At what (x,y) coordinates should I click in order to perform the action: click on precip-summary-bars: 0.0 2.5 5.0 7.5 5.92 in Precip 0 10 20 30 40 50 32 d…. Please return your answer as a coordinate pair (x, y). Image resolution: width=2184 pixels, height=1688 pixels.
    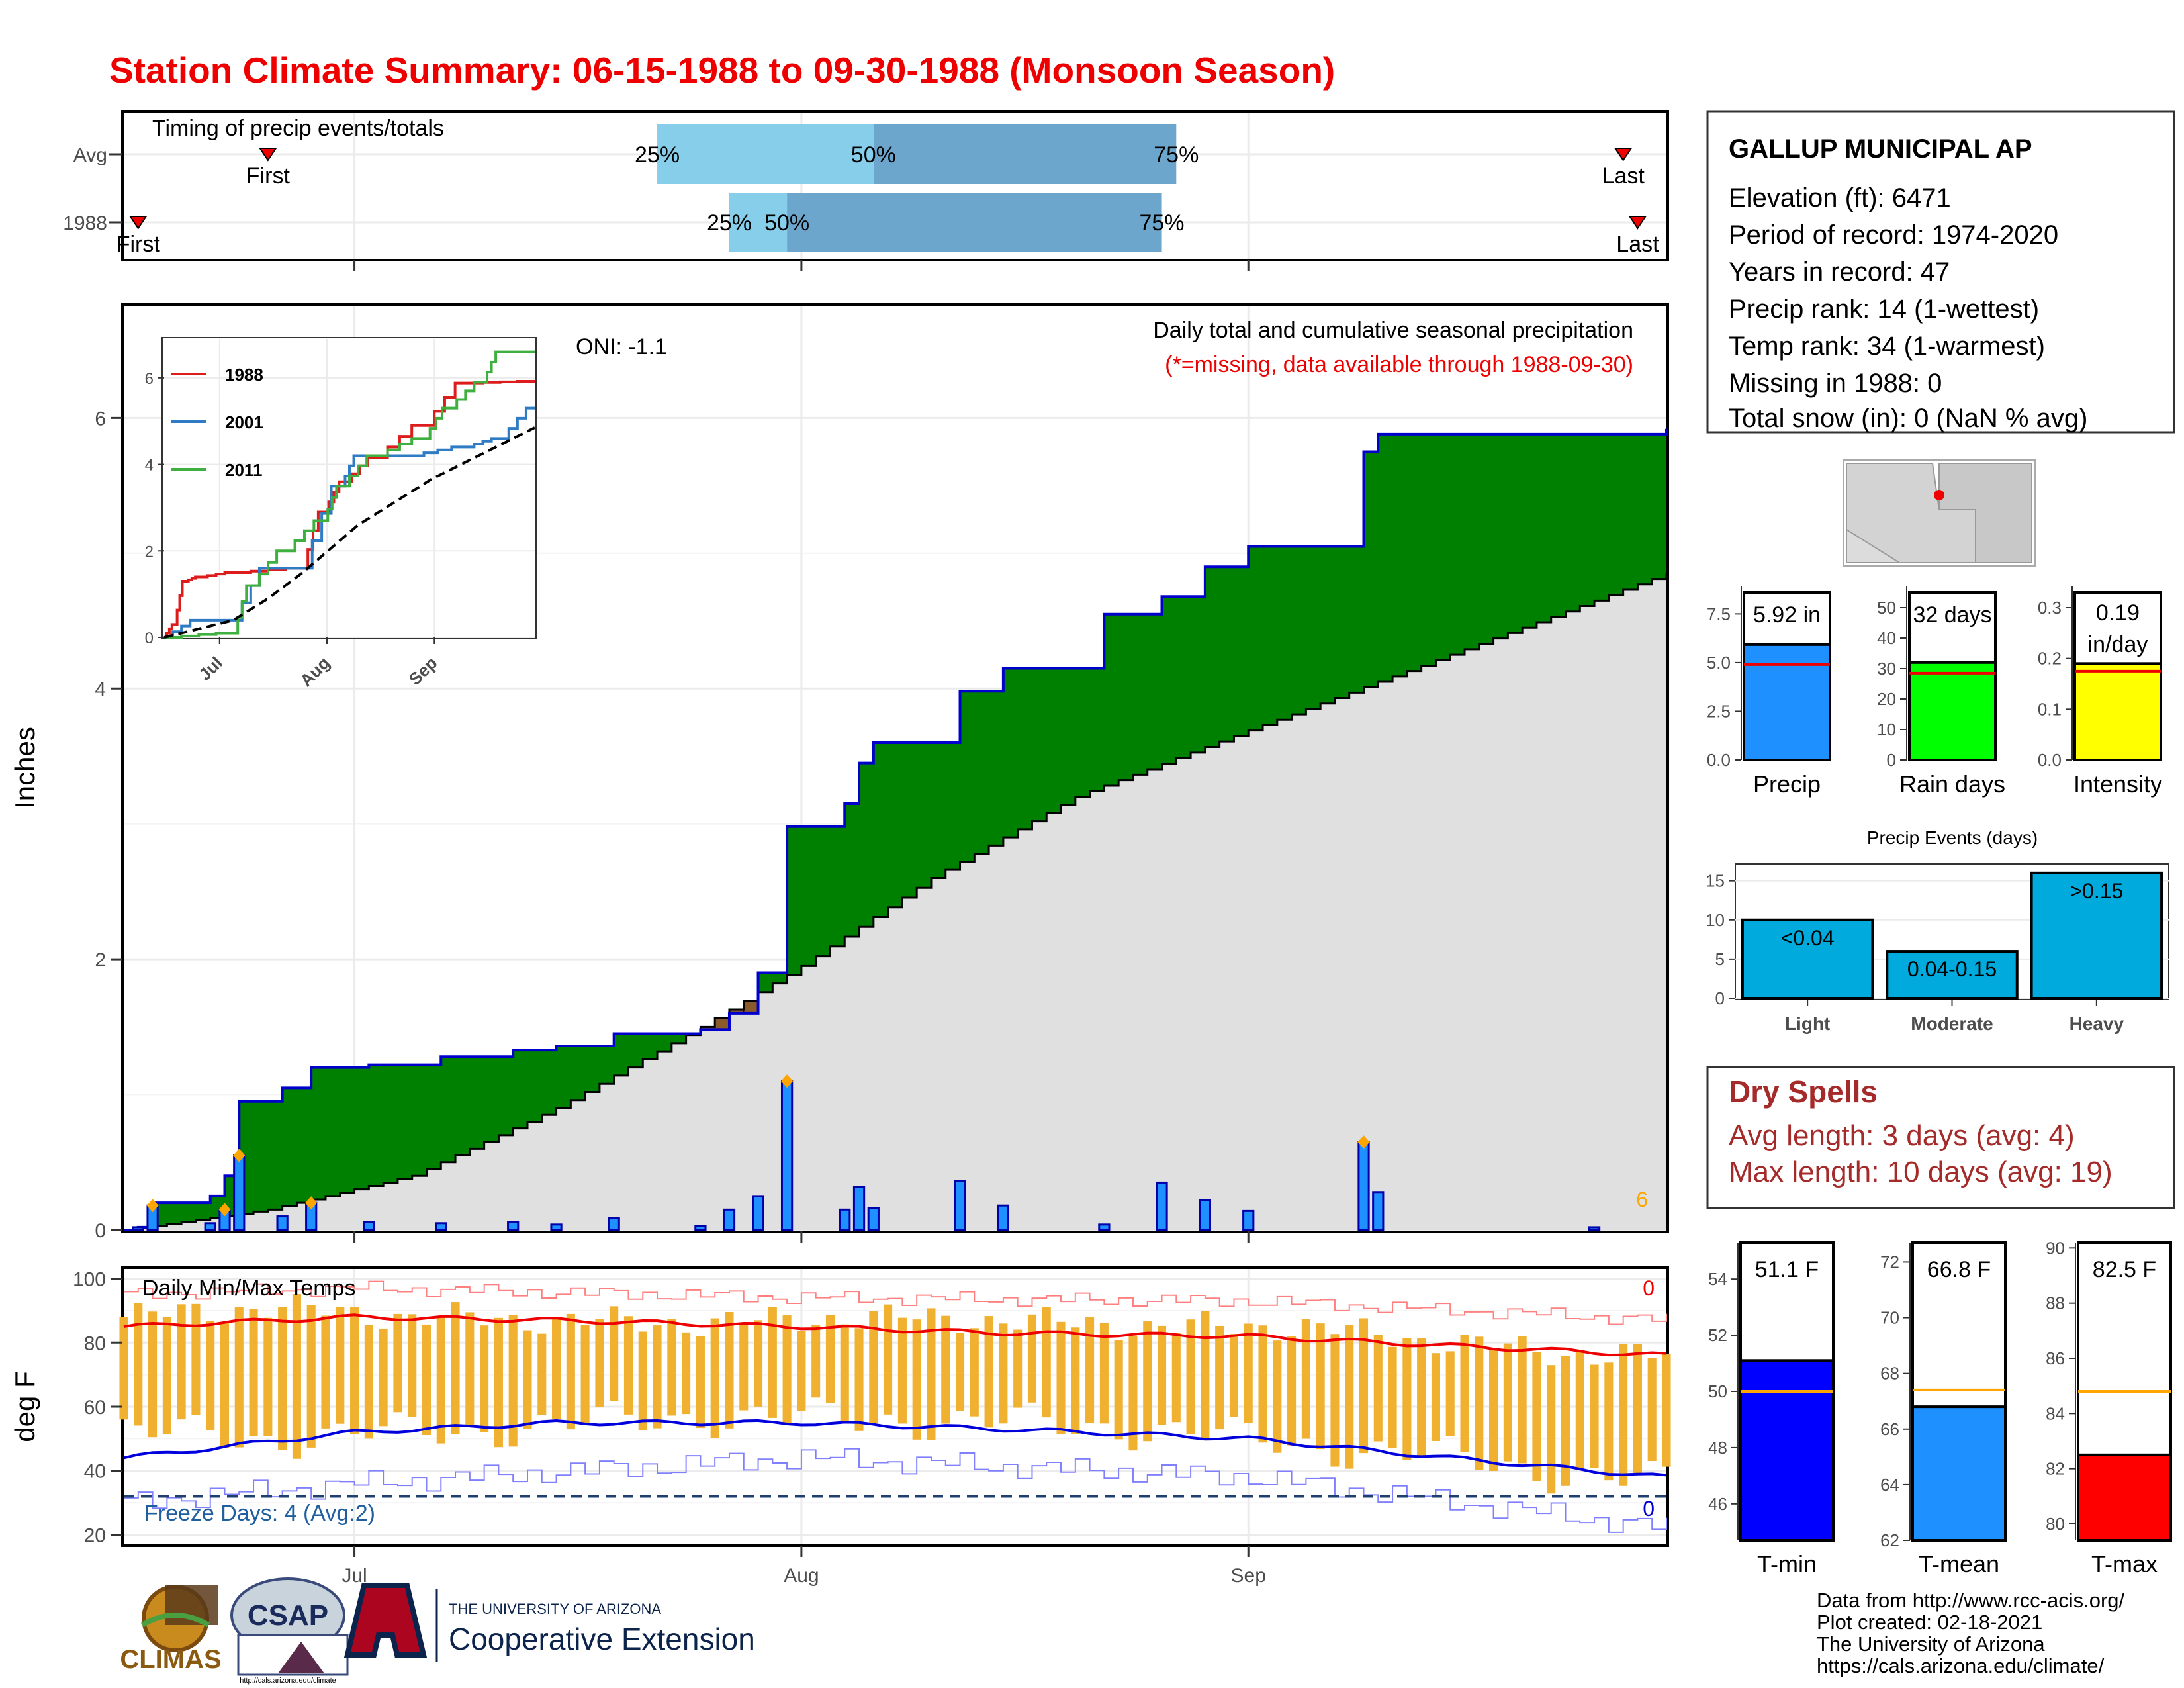
    Looking at the image, I should click on (1934, 692).